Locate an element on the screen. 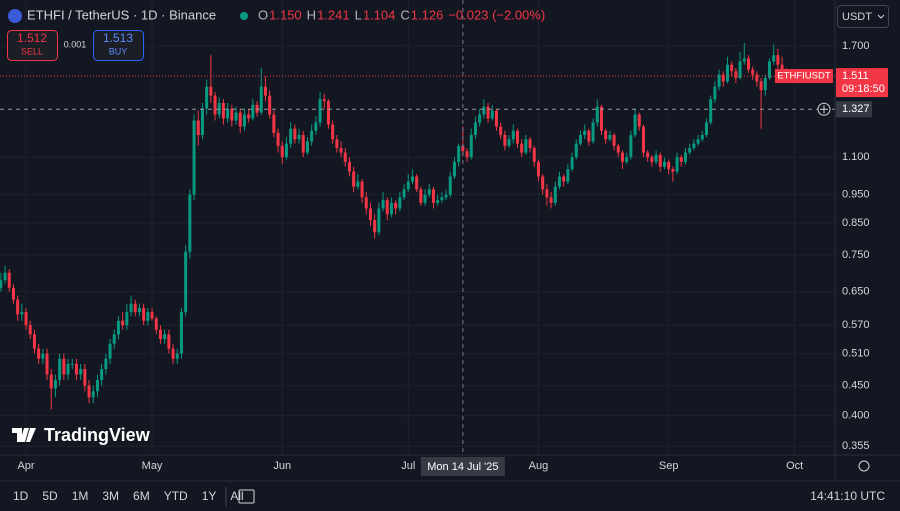  logo is located at coordinates (24, 435).